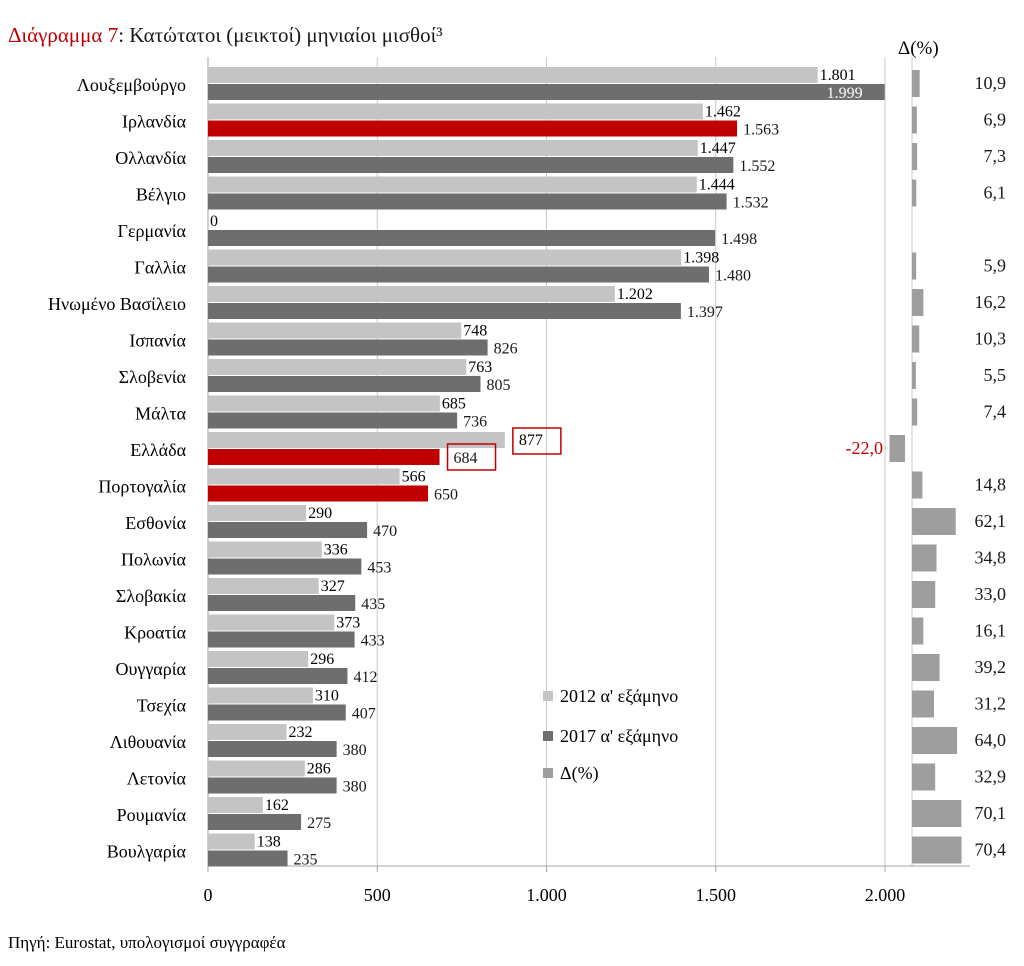 Image resolution: width=1024 pixels, height=966 pixels. Describe the element at coordinates (231, 841) in the screenshot. I see `bar-2012-βουλγαρία` at that location.